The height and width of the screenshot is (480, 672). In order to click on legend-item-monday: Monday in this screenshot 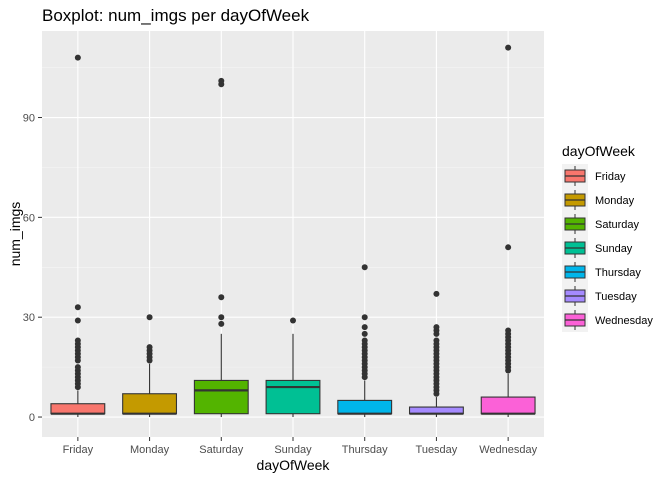, I will do `click(598, 200)`.